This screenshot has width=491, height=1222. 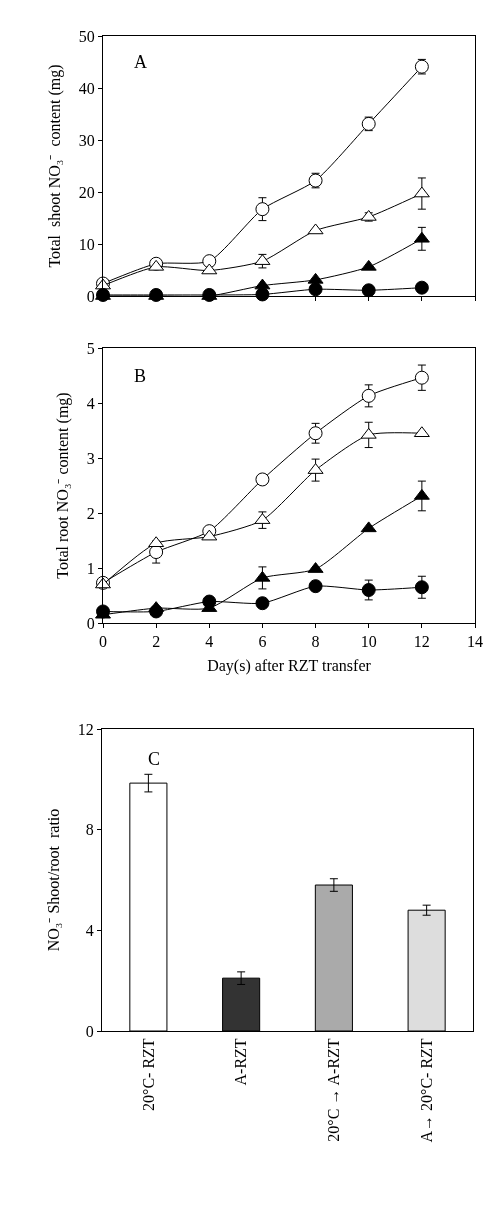 What do you see at coordinates (426, 1090) in the screenshot?
I see `x-tick-label: A→ 20°C- RZT` at bounding box center [426, 1090].